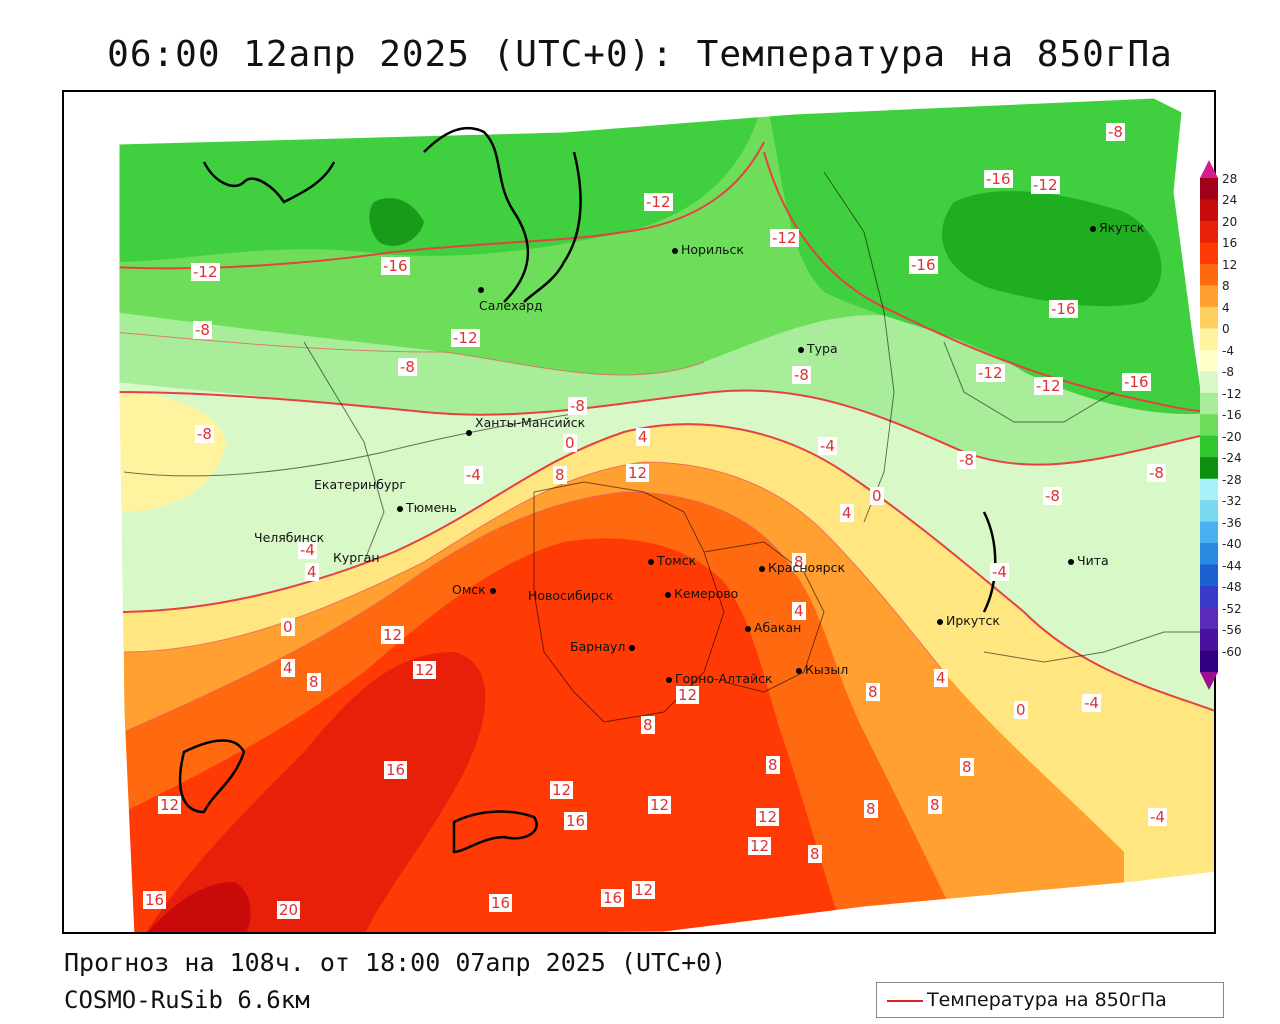  I want to click on model-name: COSMO-RuSib 6.6км, so click(187, 1000).